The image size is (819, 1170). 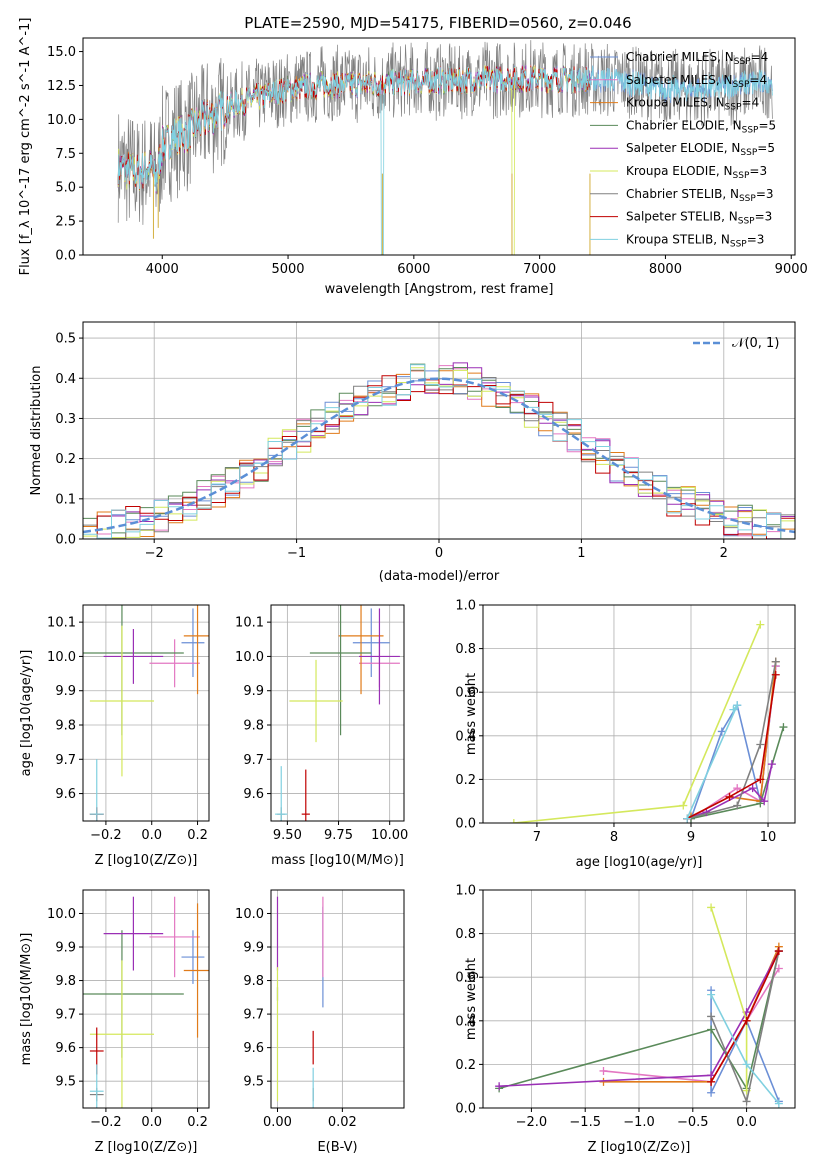 I want to click on residuals-xtick-label-1: −1, so click(x=296, y=553).